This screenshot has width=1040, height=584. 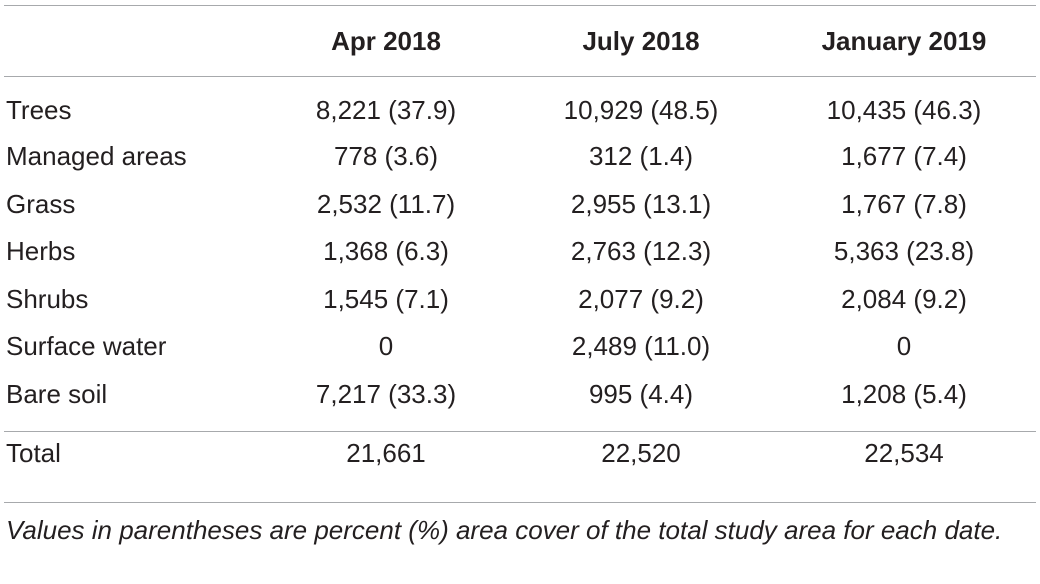 What do you see at coordinates (641, 203) in the screenshot?
I see `cell: 2,955 (13.1)` at bounding box center [641, 203].